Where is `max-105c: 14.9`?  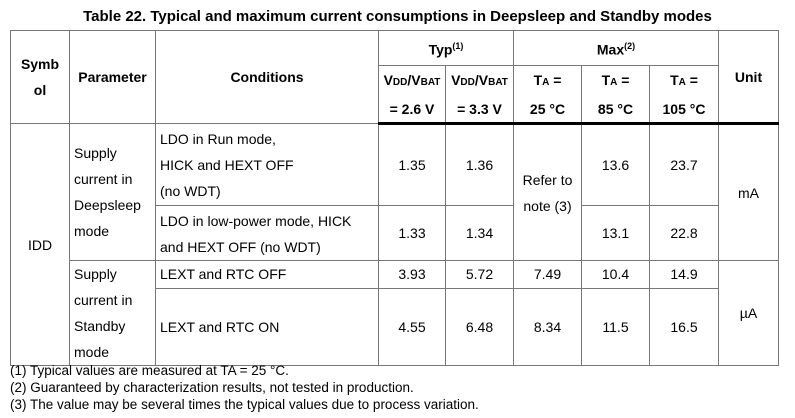
max-105c: 14.9 is located at coordinates (684, 274).